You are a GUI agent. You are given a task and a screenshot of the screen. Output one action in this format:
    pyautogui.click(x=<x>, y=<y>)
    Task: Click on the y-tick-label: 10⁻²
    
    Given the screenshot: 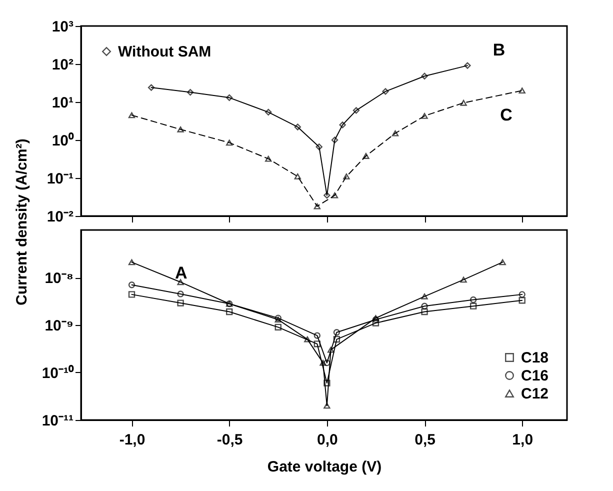 What is the action you would take?
    pyautogui.click(x=60, y=217)
    